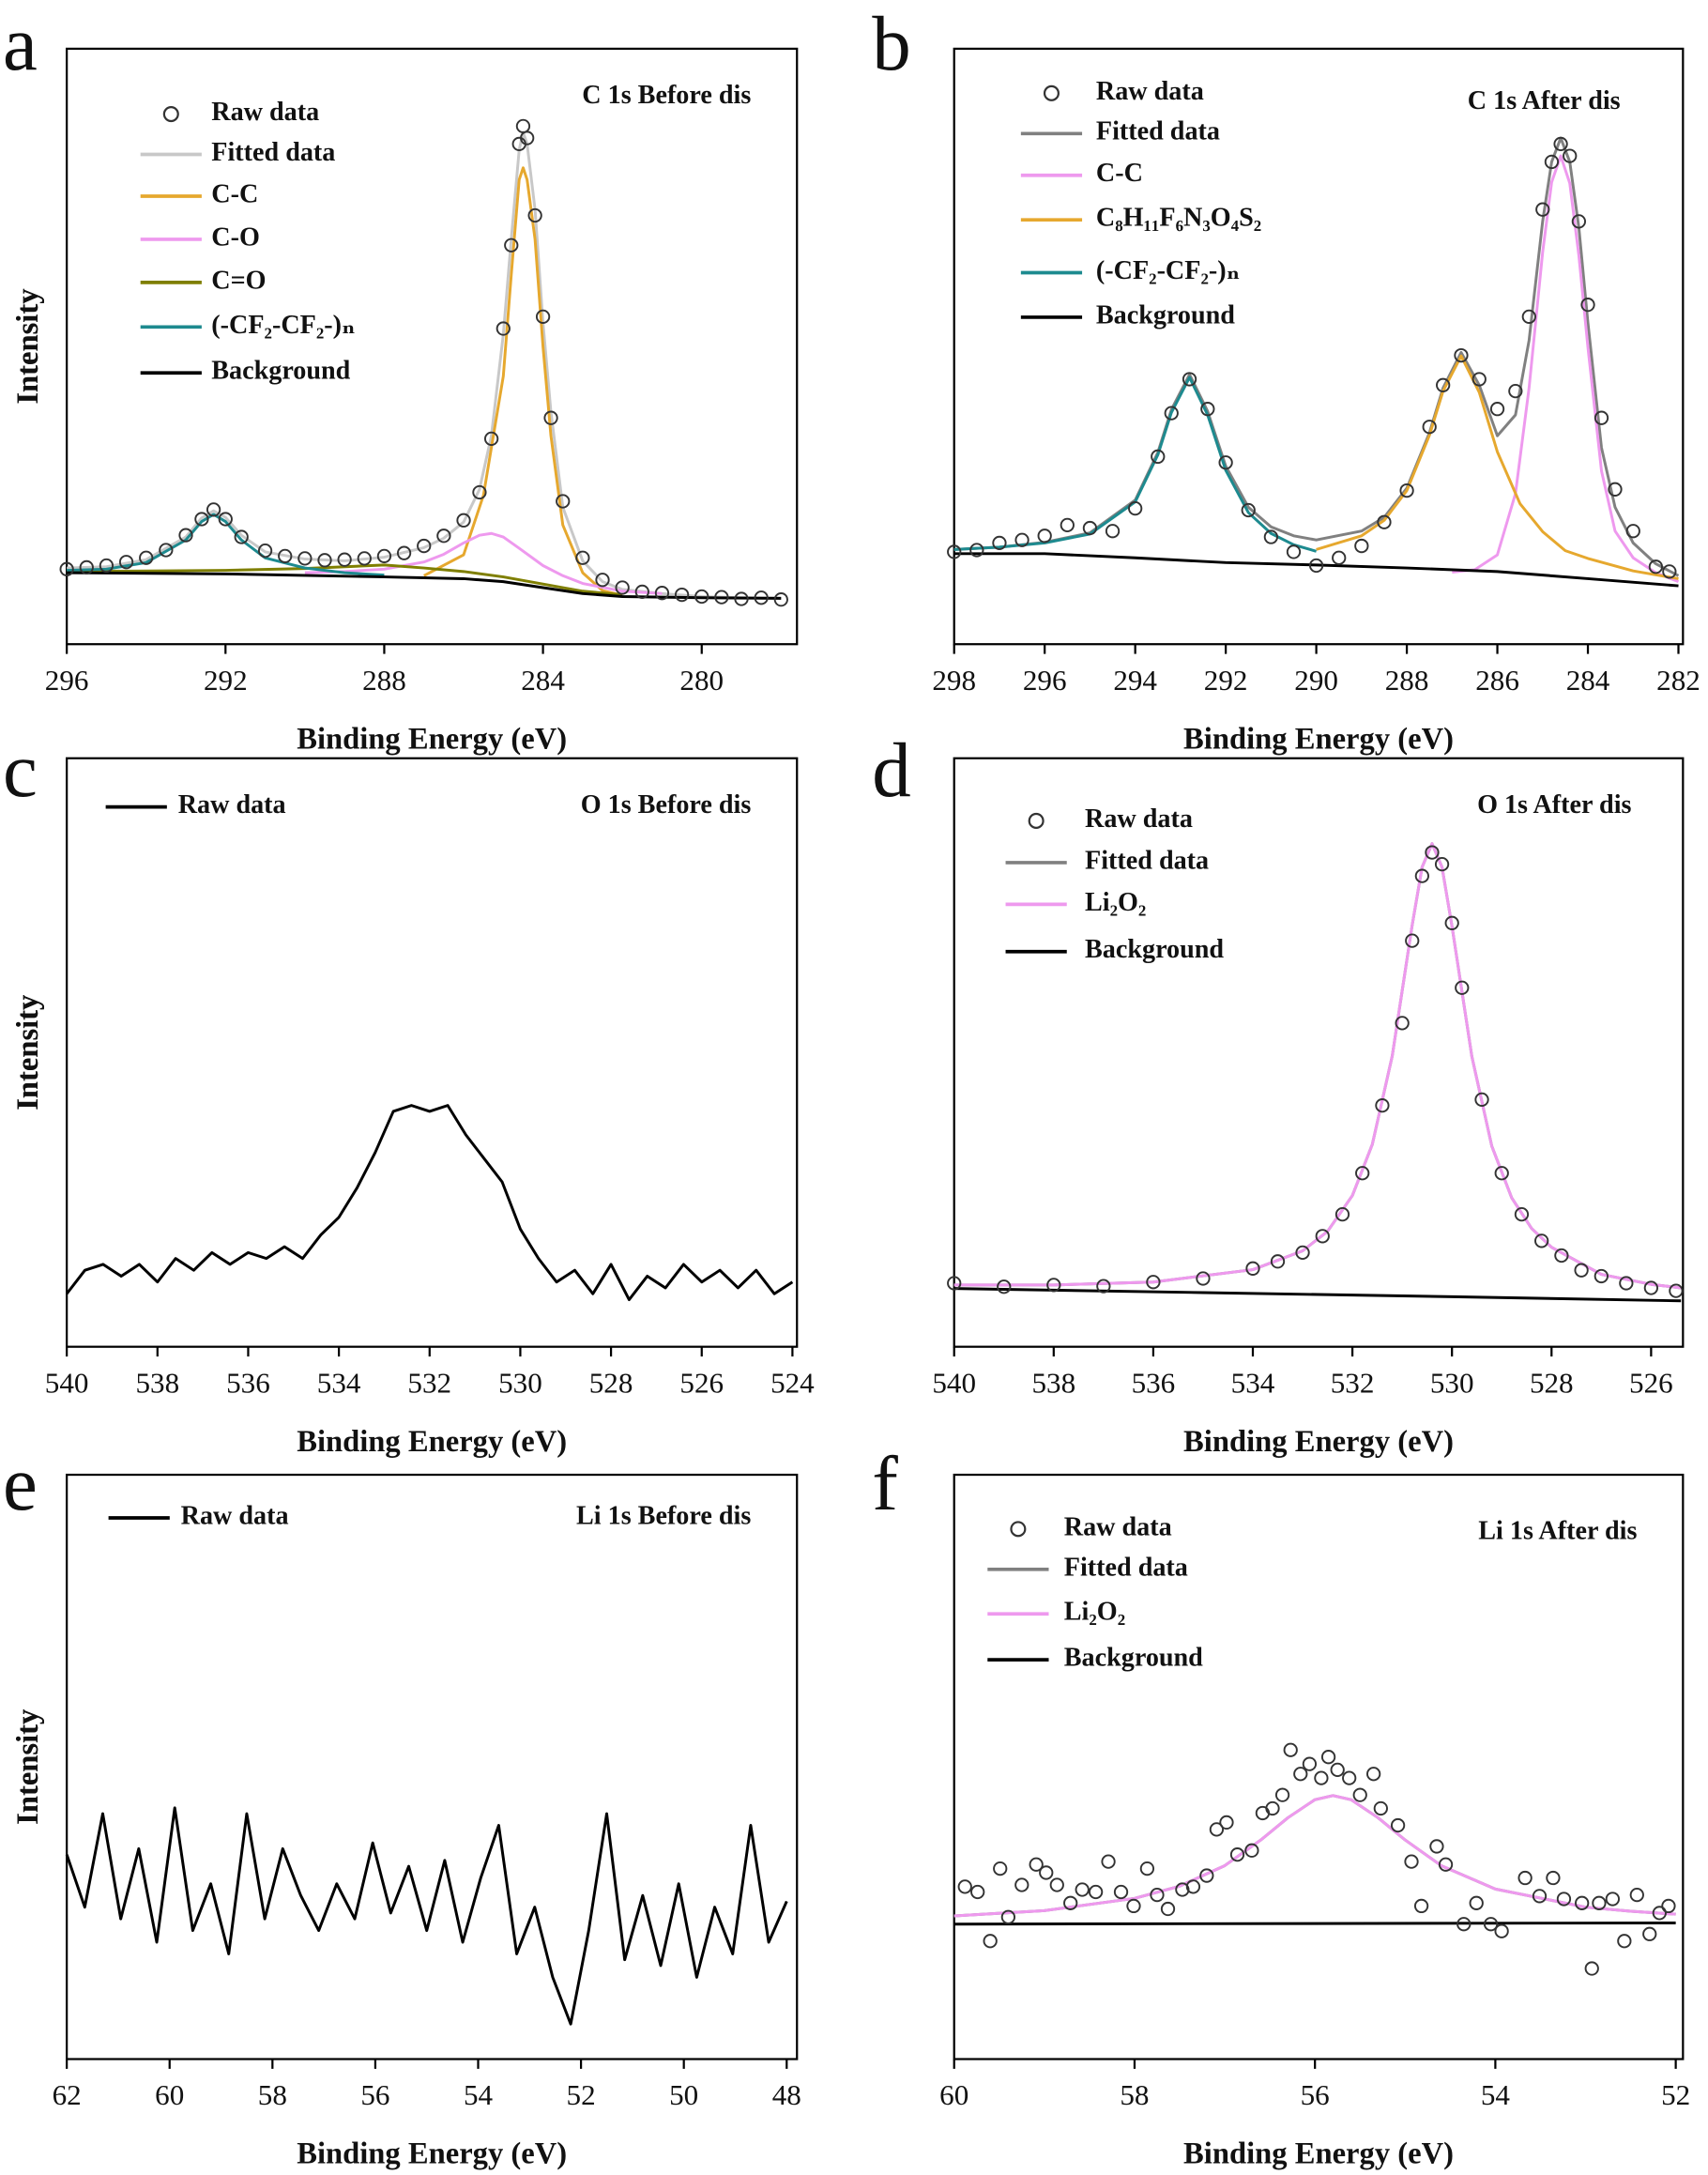 The height and width of the screenshot is (2175, 1708). Describe the element at coordinates (1052, 92) in the screenshot. I see `legend-marker` at that location.